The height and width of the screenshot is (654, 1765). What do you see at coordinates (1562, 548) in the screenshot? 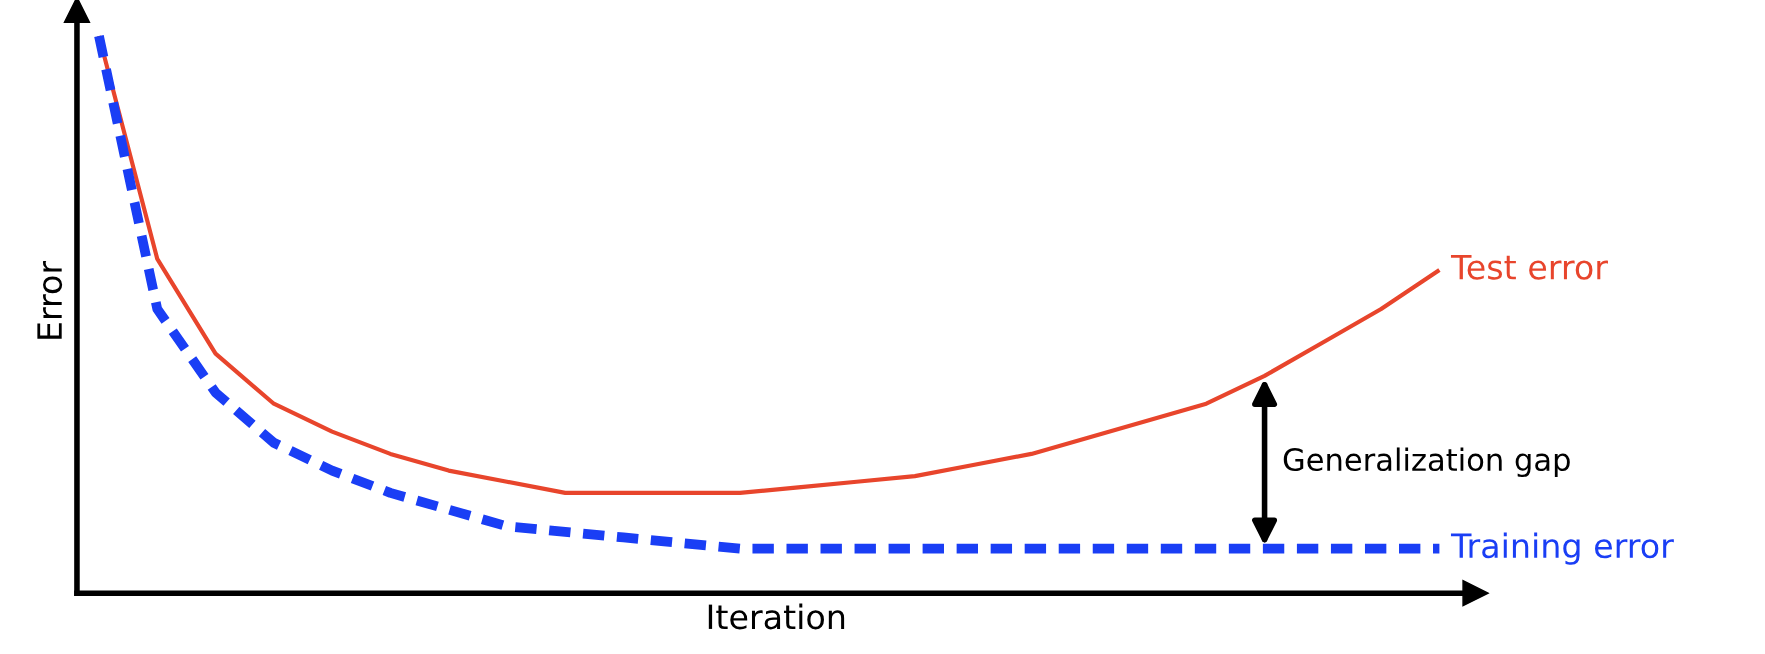
I see `series-label: Training error` at bounding box center [1562, 548].